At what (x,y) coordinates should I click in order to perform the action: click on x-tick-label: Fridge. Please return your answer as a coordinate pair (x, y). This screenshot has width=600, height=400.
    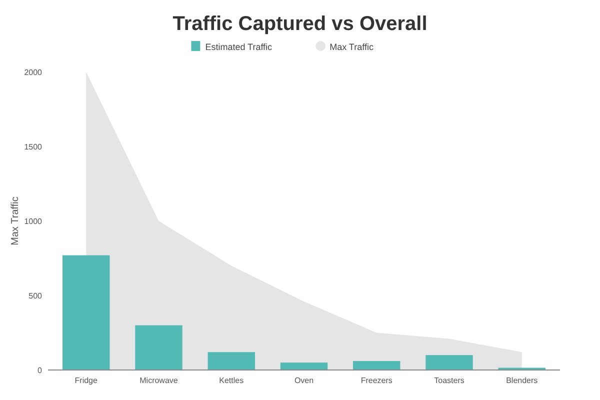
    Looking at the image, I should click on (86, 380).